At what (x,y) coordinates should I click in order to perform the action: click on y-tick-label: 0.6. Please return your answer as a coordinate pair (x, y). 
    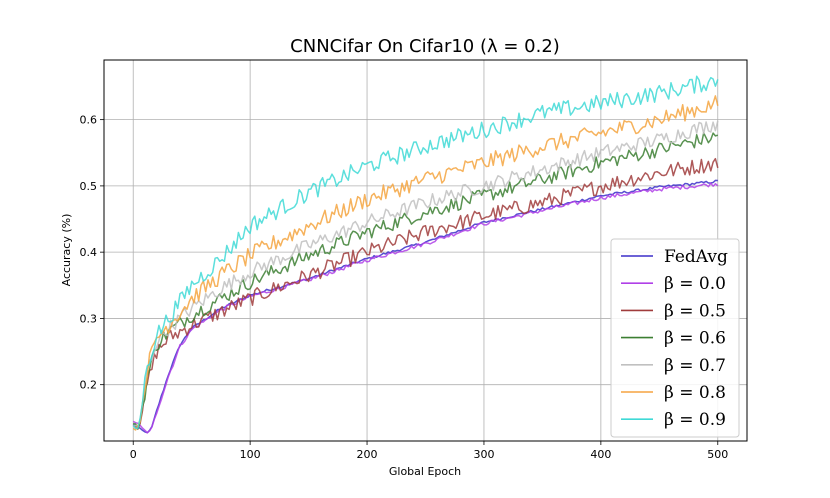
    Looking at the image, I should click on (89, 120).